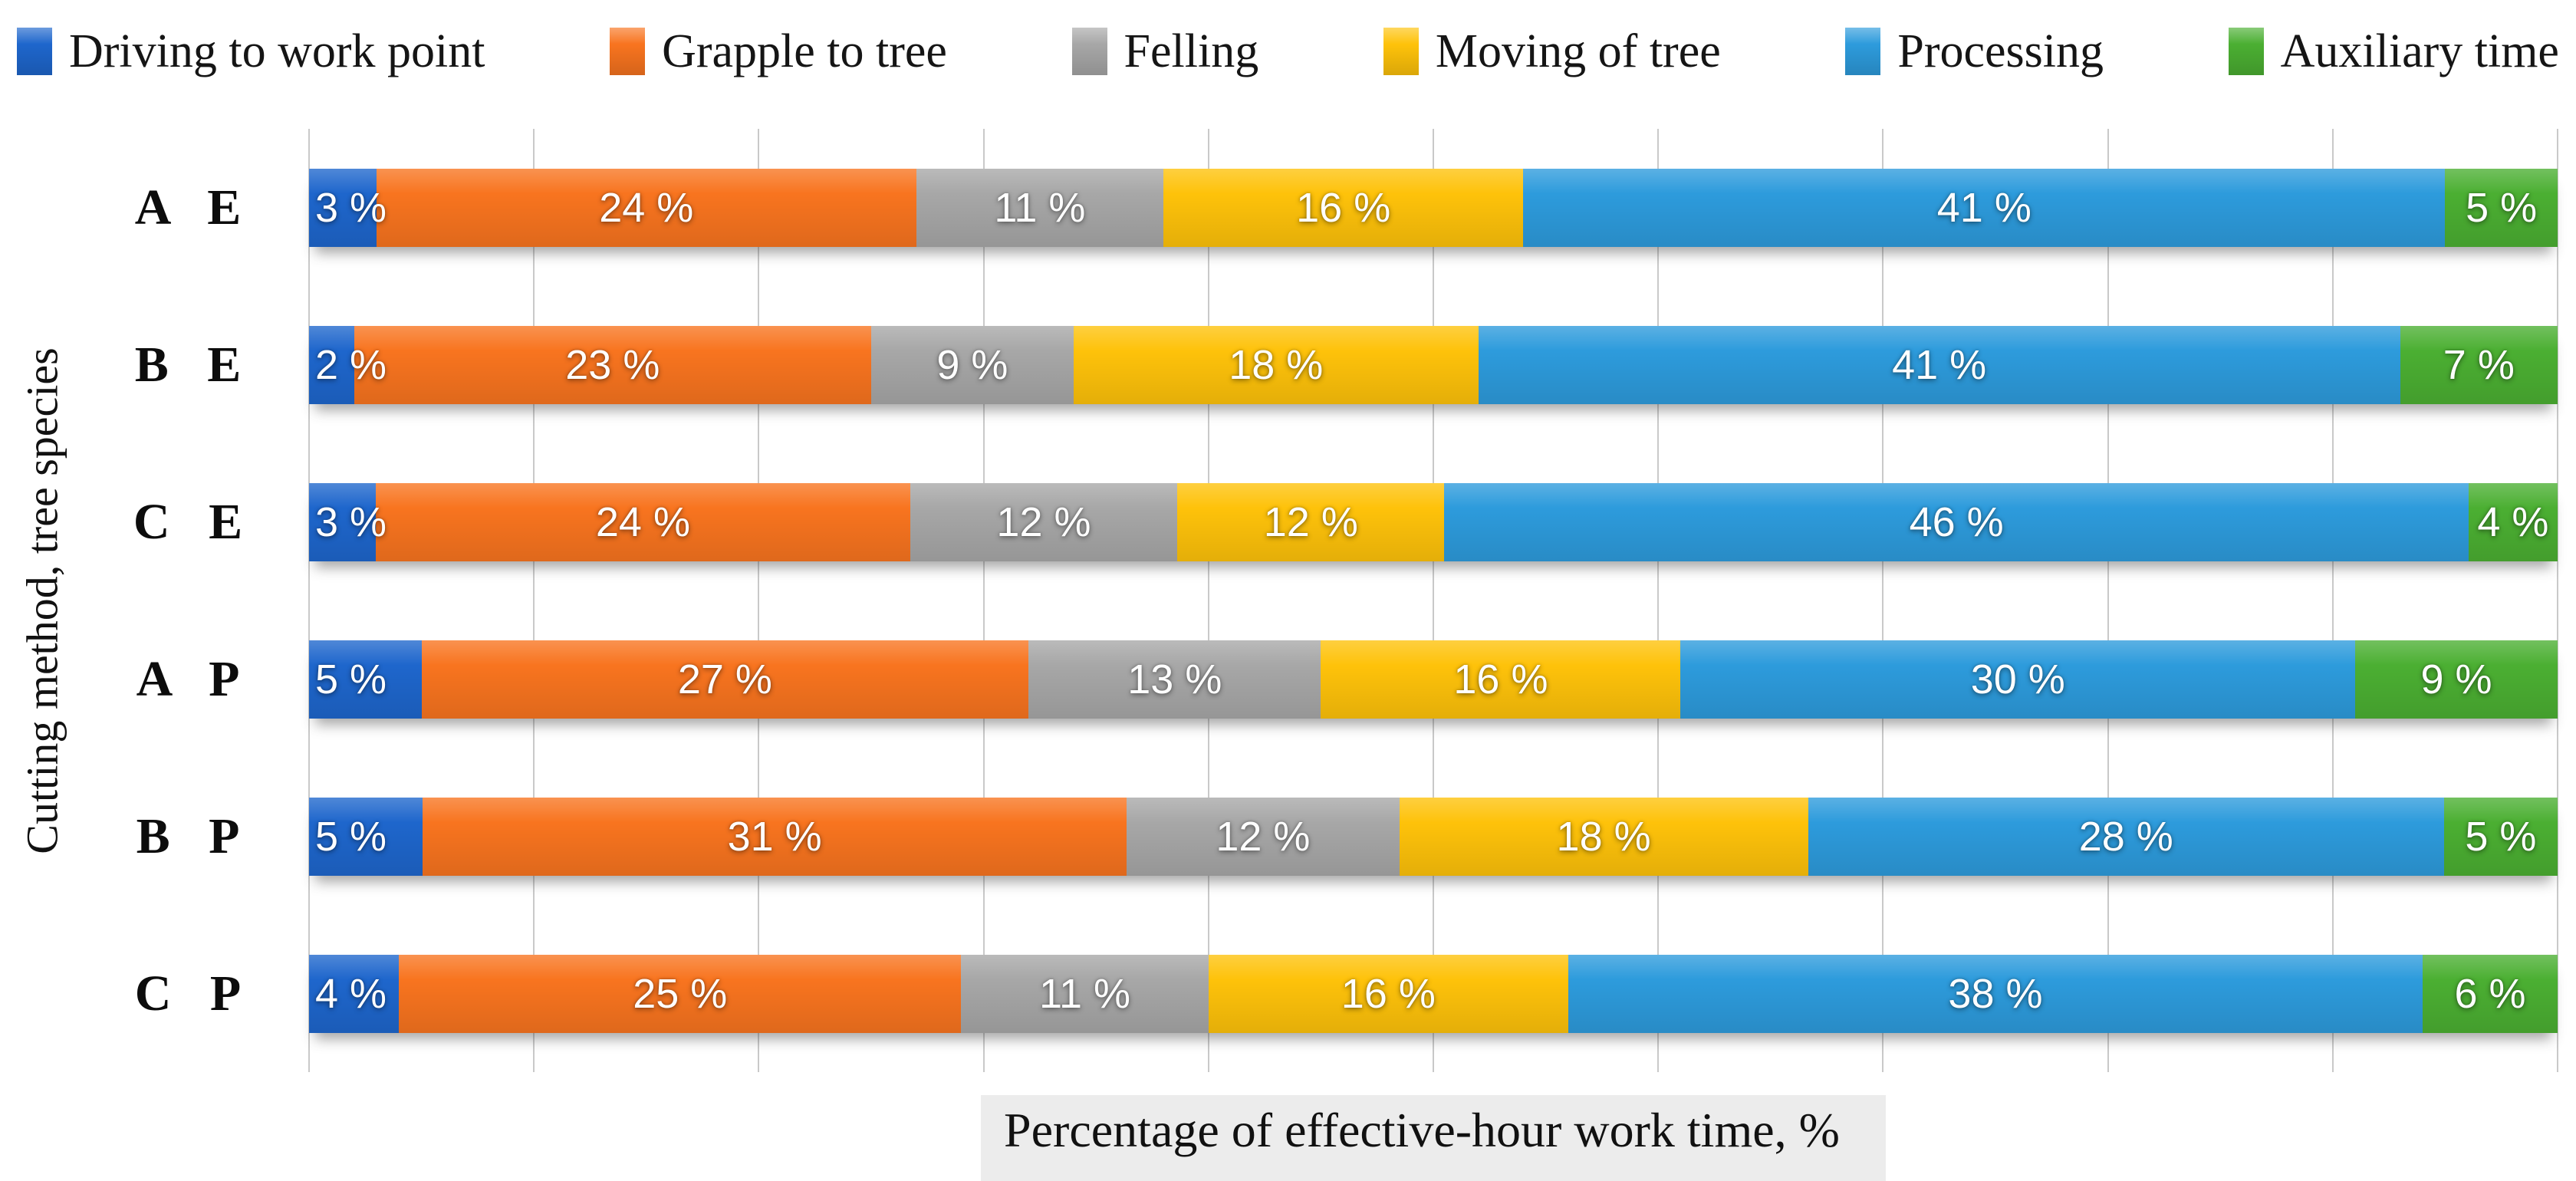  I want to click on segment-b-p-auxiliary-time: 5 %, so click(2500, 836).